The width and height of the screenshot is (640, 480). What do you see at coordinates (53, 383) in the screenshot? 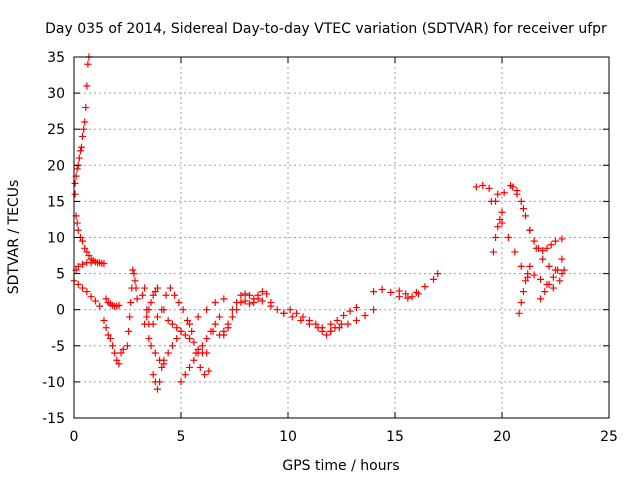
I see `y-tick-label: -10` at bounding box center [53, 383].